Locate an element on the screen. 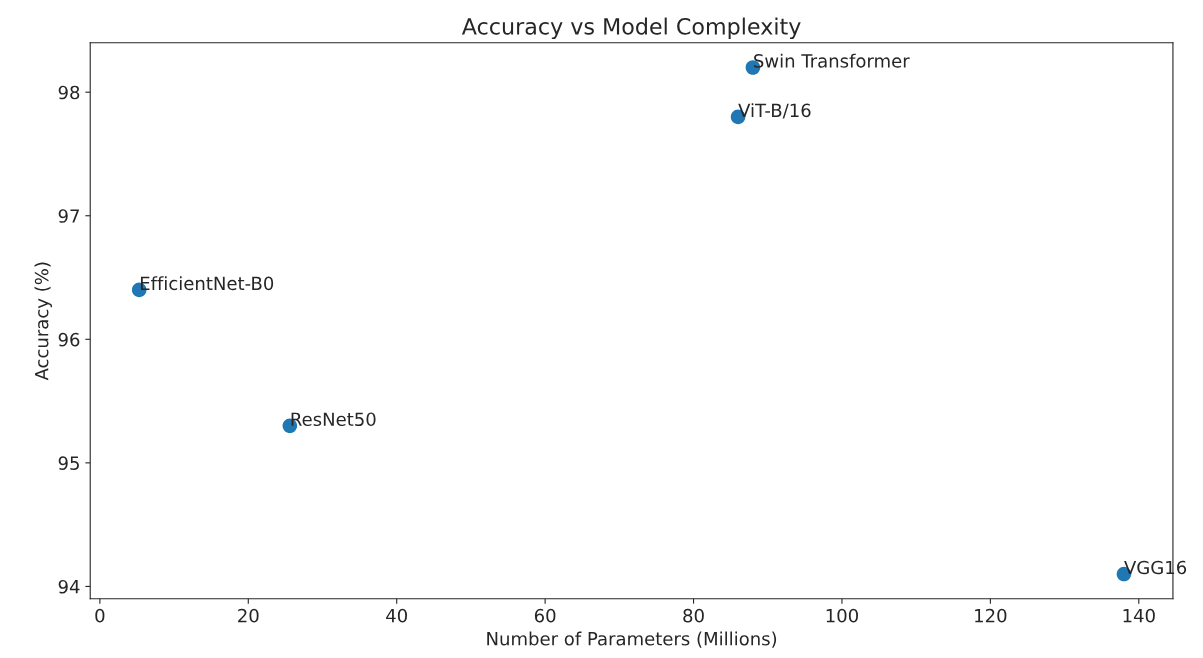 The image size is (1203, 658). x-tick-label: 80 is located at coordinates (693, 615).